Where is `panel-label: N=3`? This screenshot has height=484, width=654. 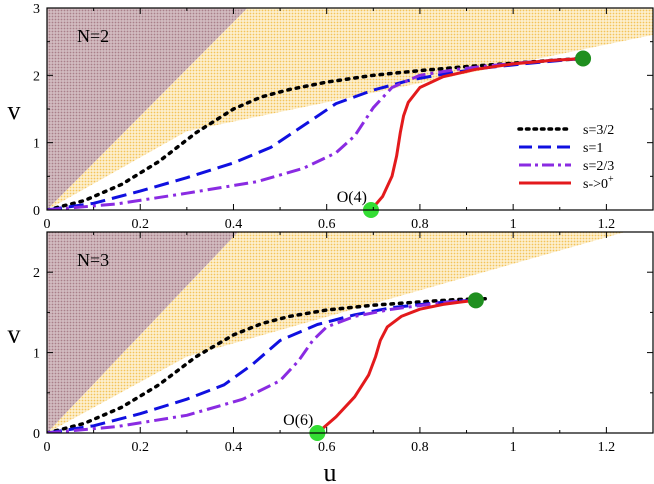 panel-label: N=3 is located at coordinates (93, 260).